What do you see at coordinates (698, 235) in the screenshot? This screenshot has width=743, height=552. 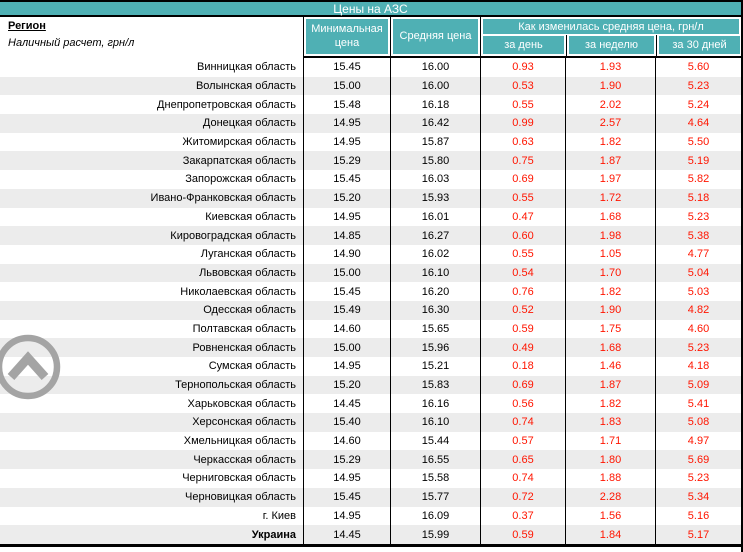 I see `month-change-cell: 5.38` at bounding box center [698, 235].